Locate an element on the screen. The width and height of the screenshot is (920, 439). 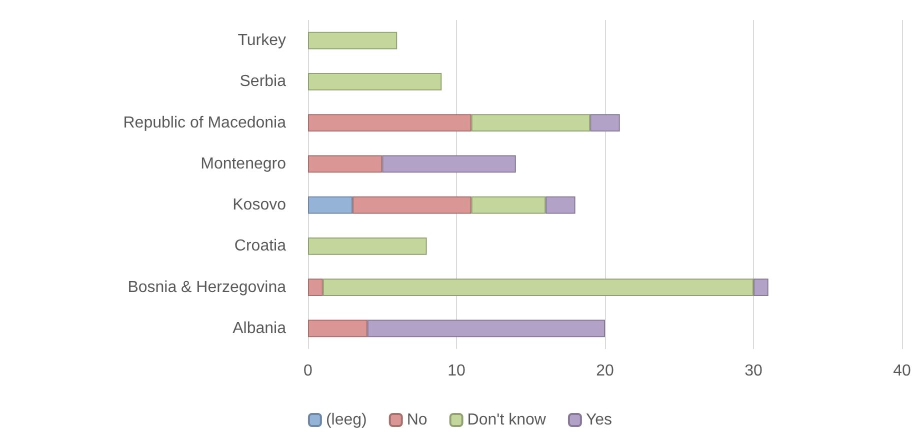
y-tick-label: Kosovo is located at coordinates (259, 205).